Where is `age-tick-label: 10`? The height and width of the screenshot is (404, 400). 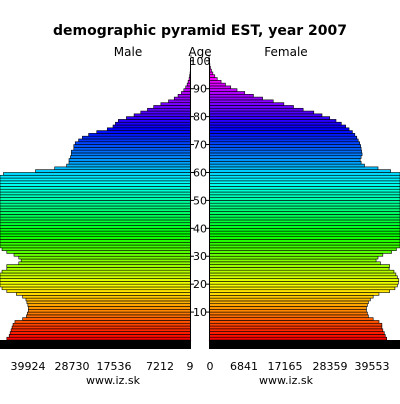 age-tick-label: 10 is located at coordinates (200, 312).